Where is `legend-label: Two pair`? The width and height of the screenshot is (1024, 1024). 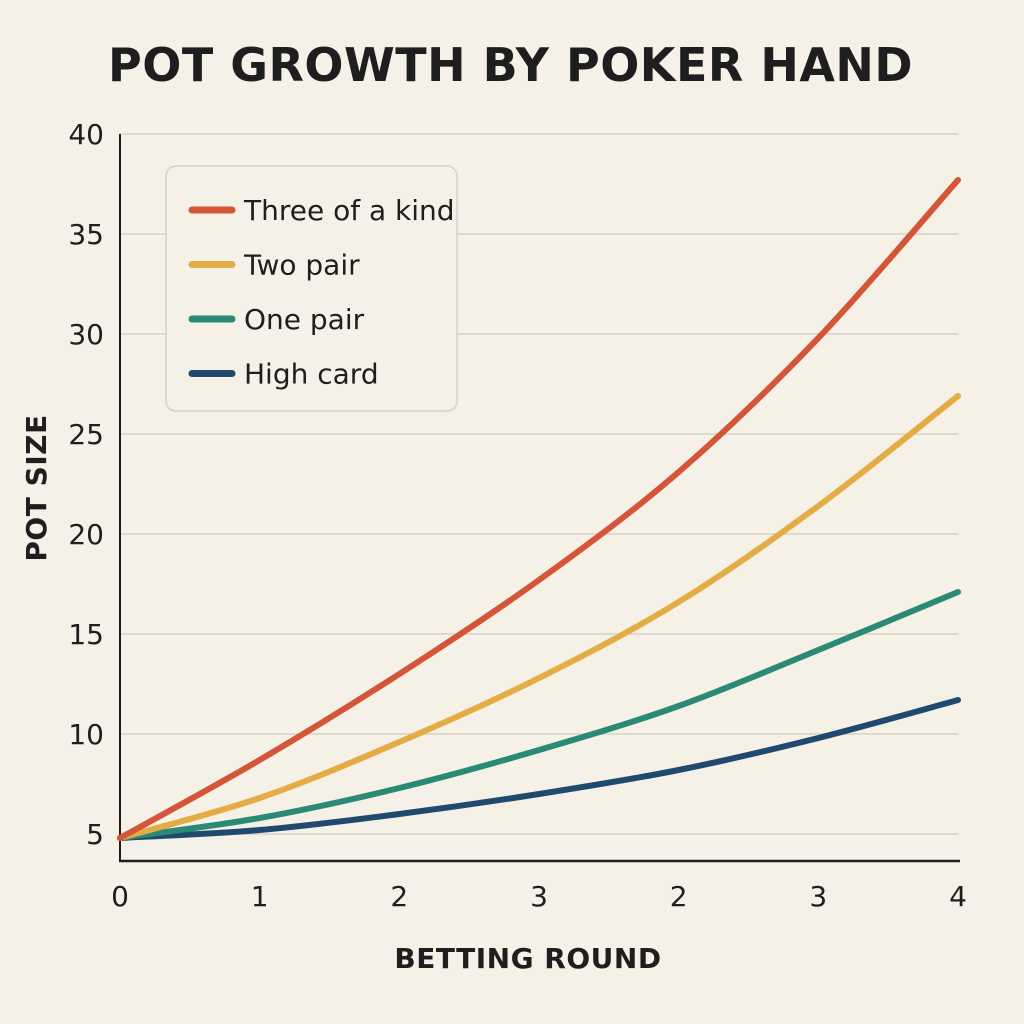 legend-label: Two pair is located at coordinates (301, 265).